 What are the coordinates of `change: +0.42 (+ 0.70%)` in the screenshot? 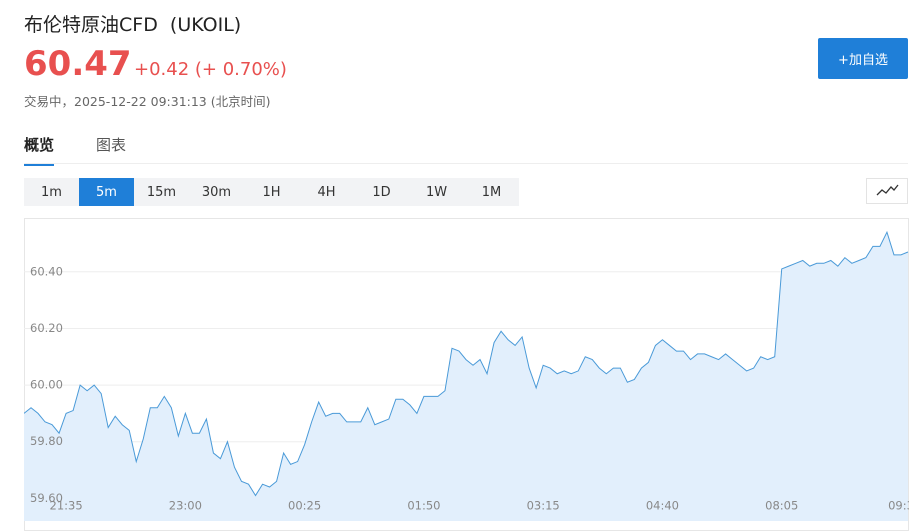 It's located at (210, 69).